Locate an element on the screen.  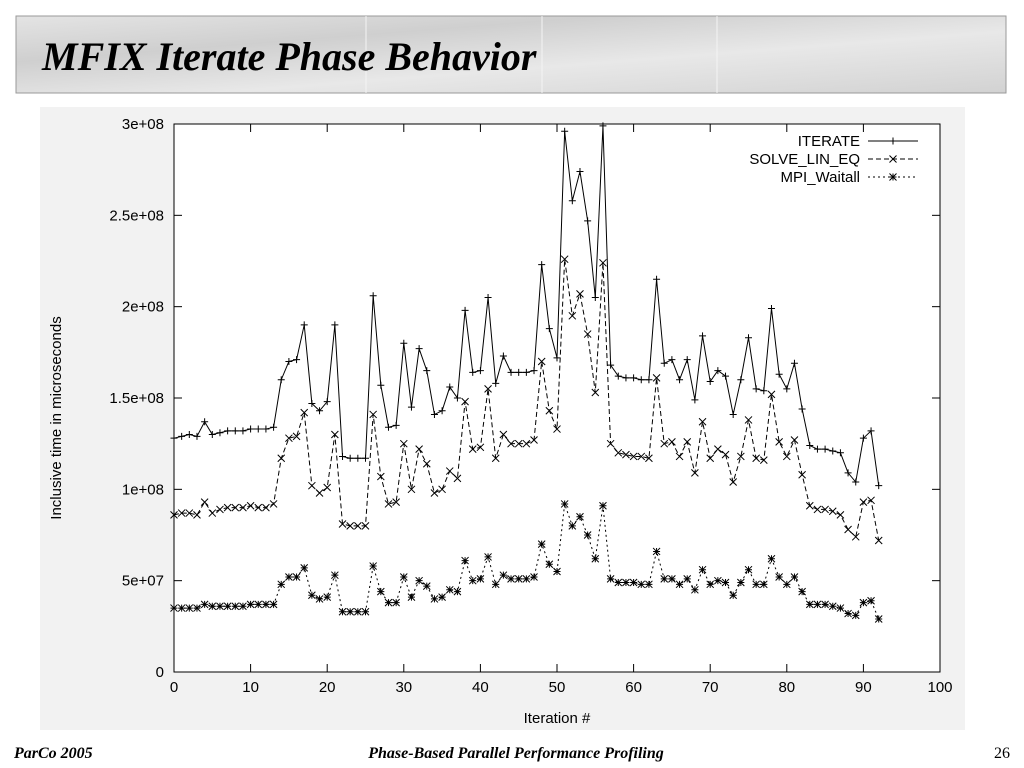
legend-label: SOLVE_LIN_EQ is located at coordinates (804, 159).